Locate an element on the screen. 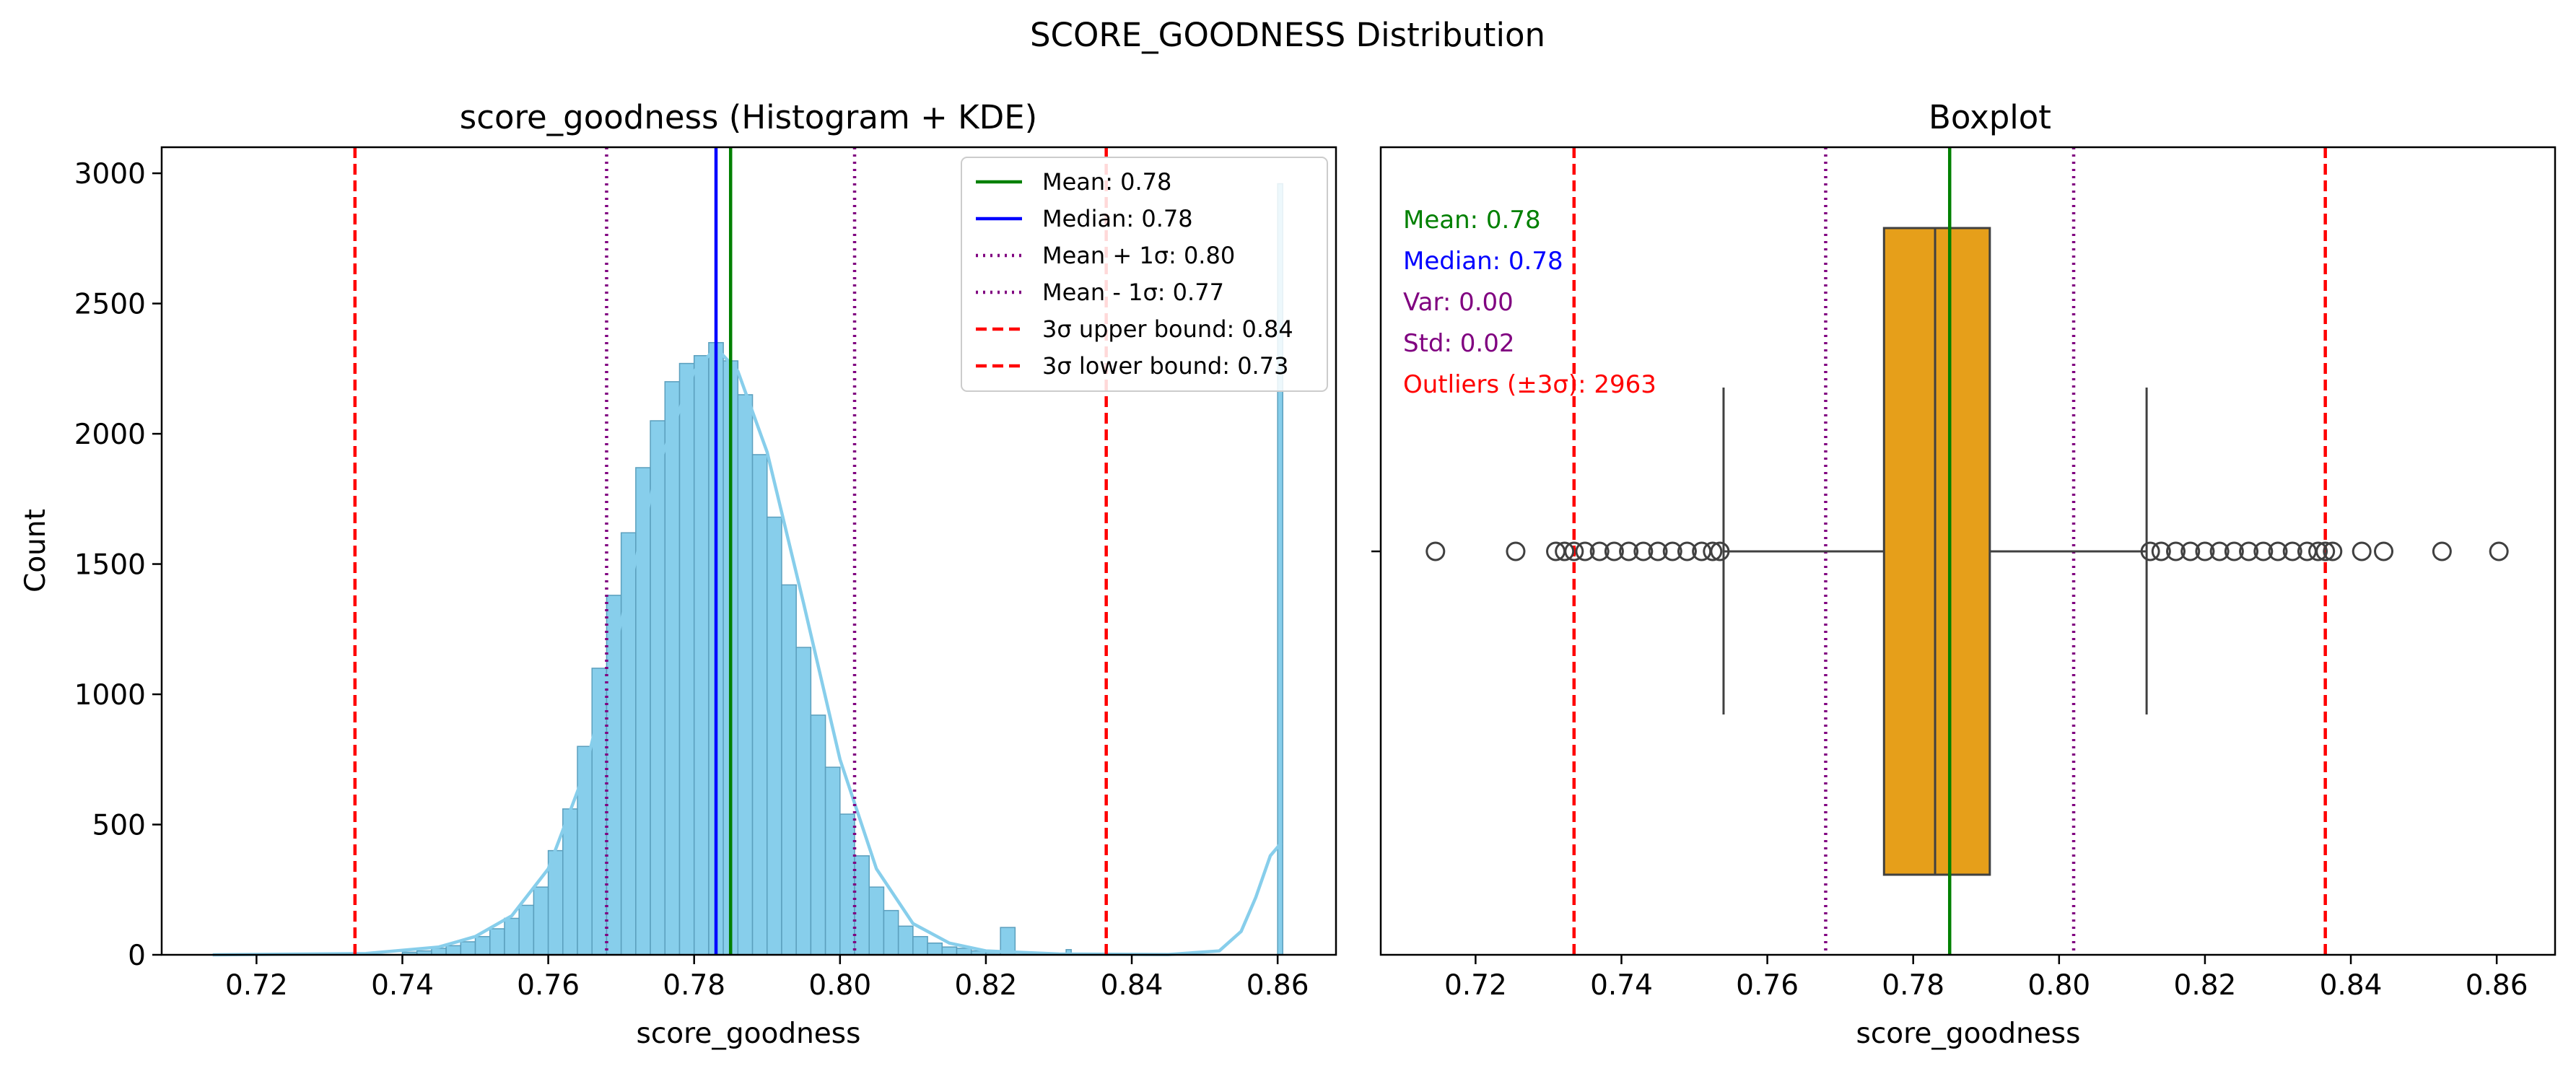 This screenshot has height=1071, width=2576. histogram-title: score_goodness (Histogram + KDE) is located at coordinates (748, 117).